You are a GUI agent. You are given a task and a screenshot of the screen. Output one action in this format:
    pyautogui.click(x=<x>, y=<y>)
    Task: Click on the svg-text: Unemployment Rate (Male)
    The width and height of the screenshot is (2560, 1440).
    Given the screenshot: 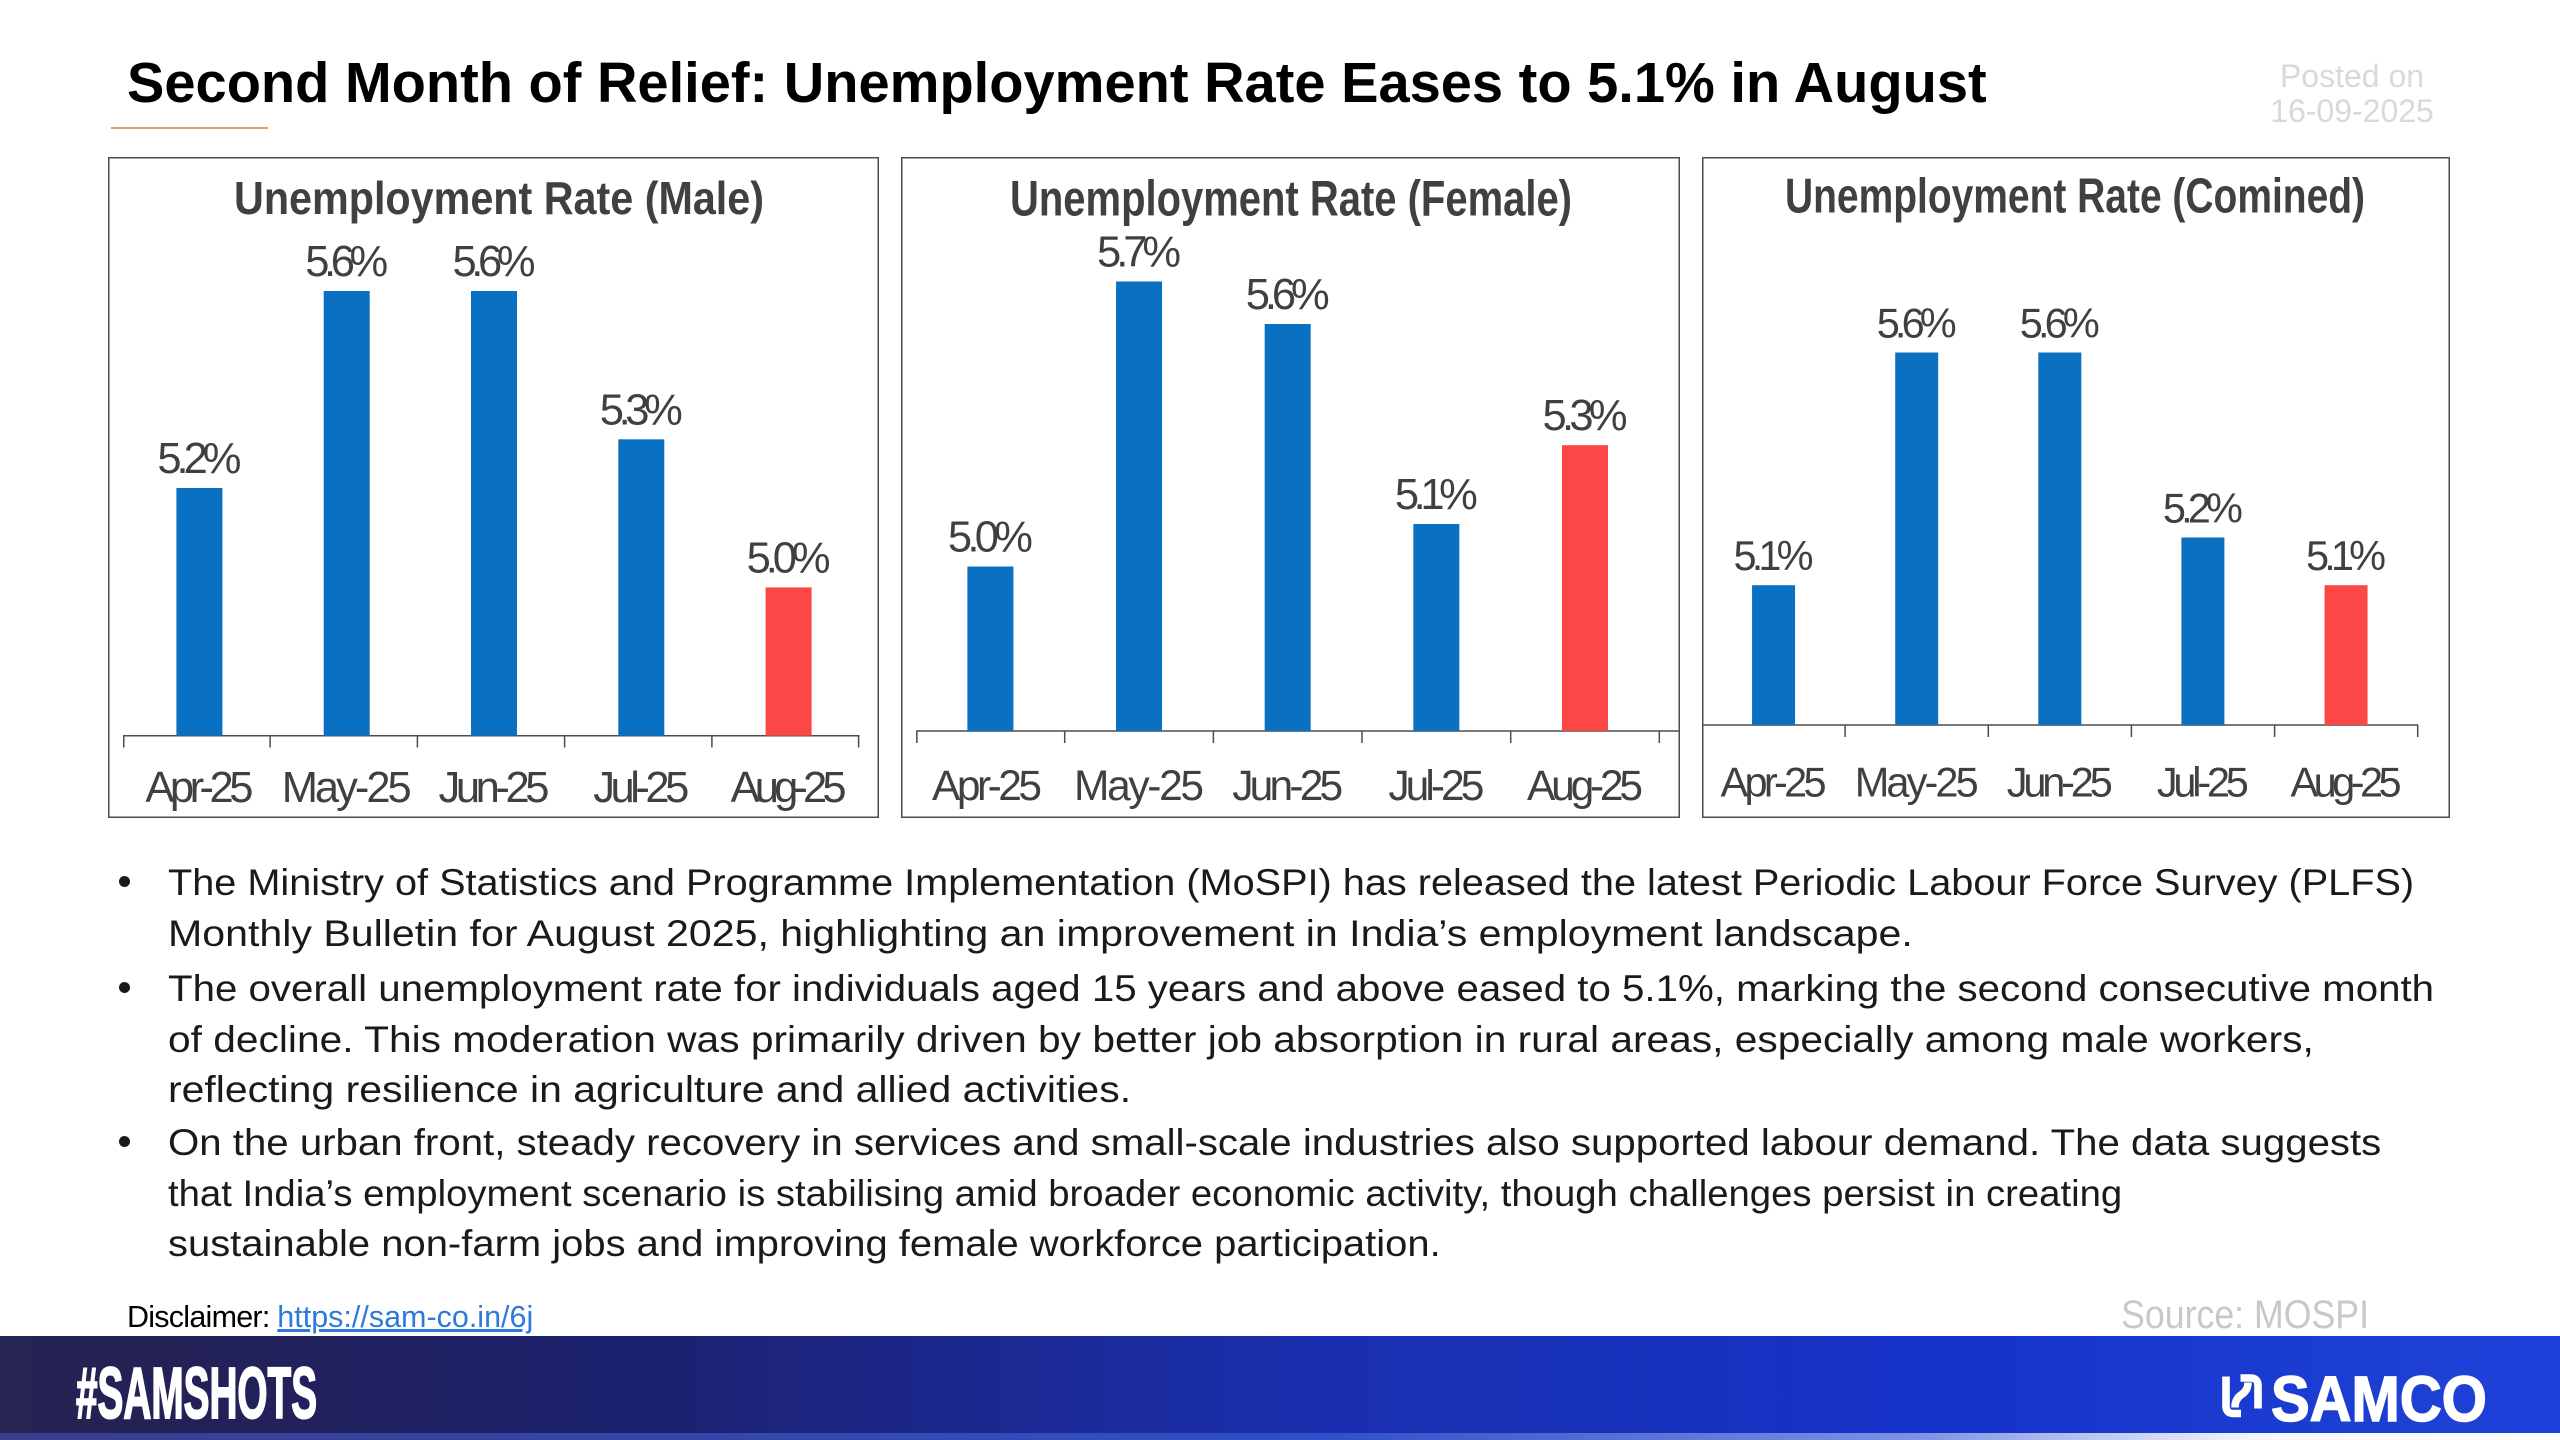 What is the action you would take?
    pyautogui.click(x=499, y=198)
    